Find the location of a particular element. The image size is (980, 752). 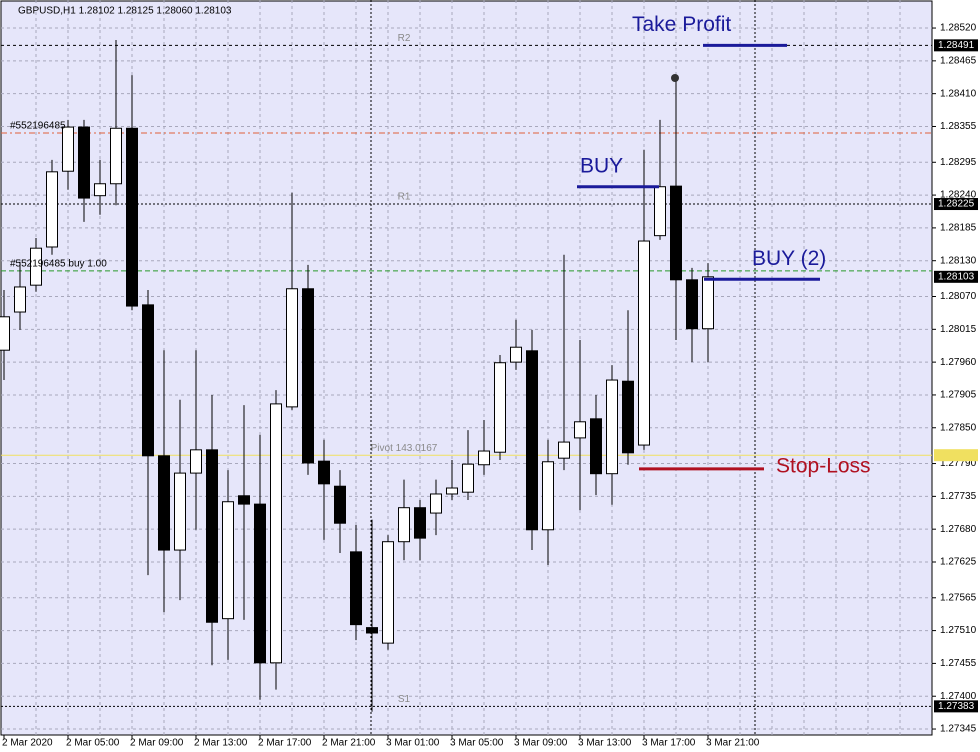

price-label: 1.28491 is located at coordinates (956, 45).